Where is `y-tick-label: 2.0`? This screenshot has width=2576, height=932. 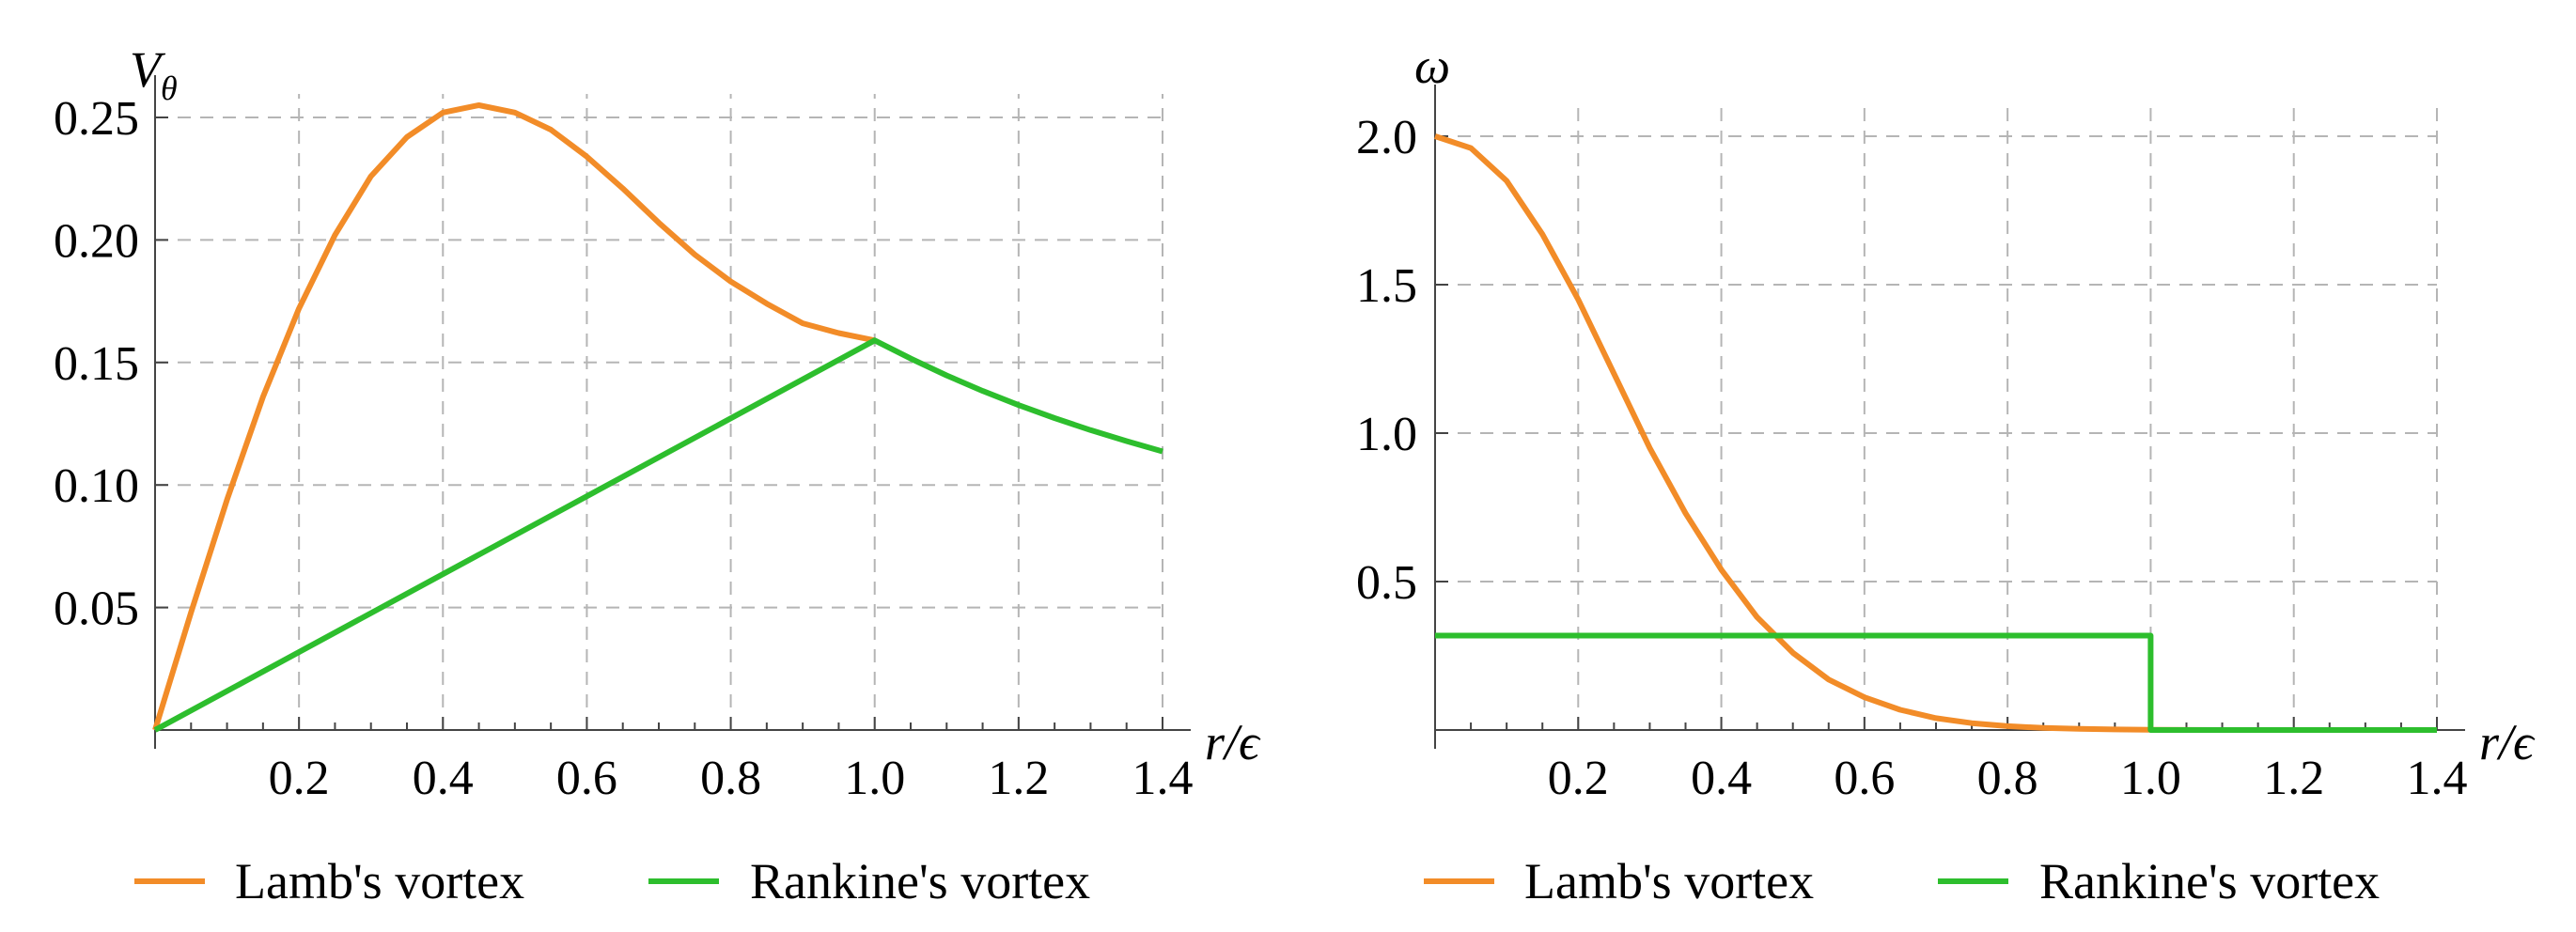 y-tick-label: 2.0 is located at coordinates (1386, 137).